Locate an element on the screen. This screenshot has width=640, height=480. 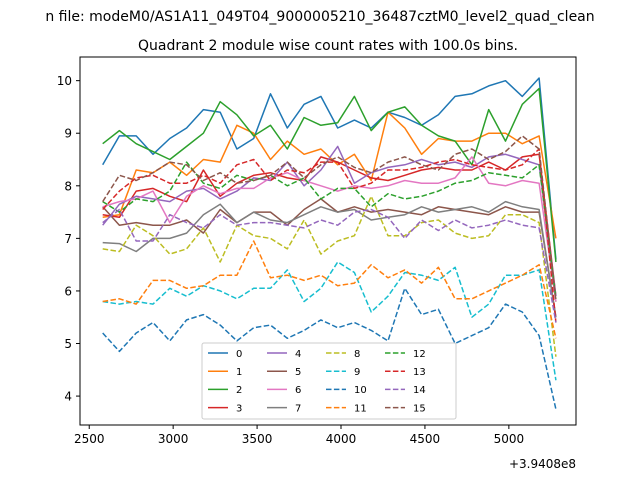
legend-label-15: 15 is located at coordinates (419, 408).